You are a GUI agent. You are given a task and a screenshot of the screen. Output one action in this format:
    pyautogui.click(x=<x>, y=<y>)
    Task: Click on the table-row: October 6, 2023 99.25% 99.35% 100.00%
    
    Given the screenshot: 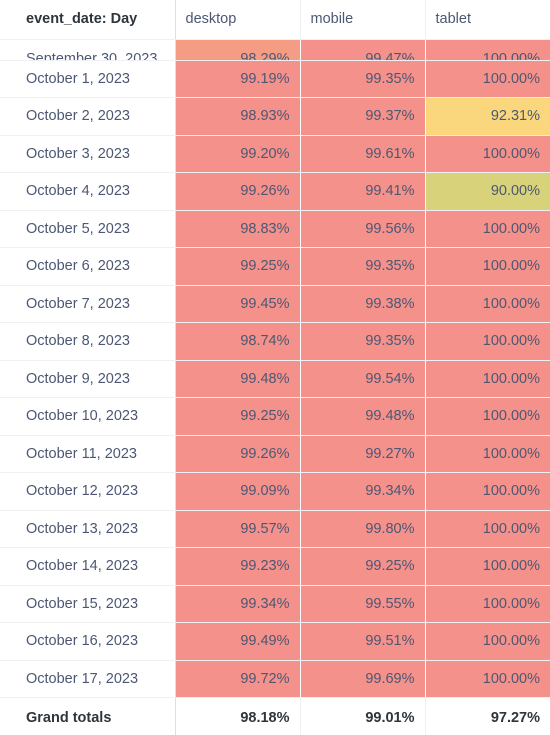 What is the action you would take?
    pyautogui.click(x=275, y=266)
    